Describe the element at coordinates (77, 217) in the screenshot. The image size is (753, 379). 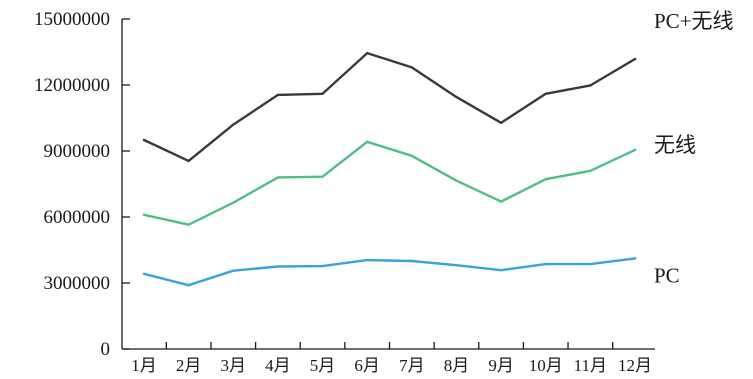
I see `y-tick-label: 6000000` at that location.